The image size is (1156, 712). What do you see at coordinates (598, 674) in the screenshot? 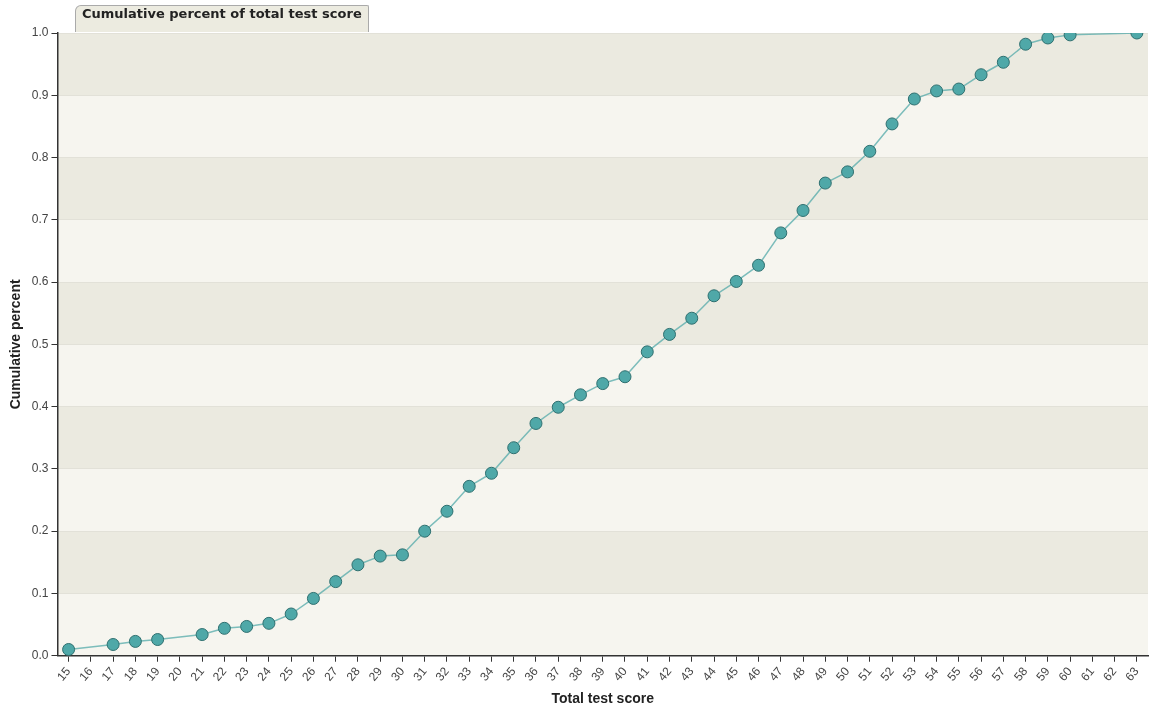
I see `x-tick-label: 39` at bounding box center [598, 674].